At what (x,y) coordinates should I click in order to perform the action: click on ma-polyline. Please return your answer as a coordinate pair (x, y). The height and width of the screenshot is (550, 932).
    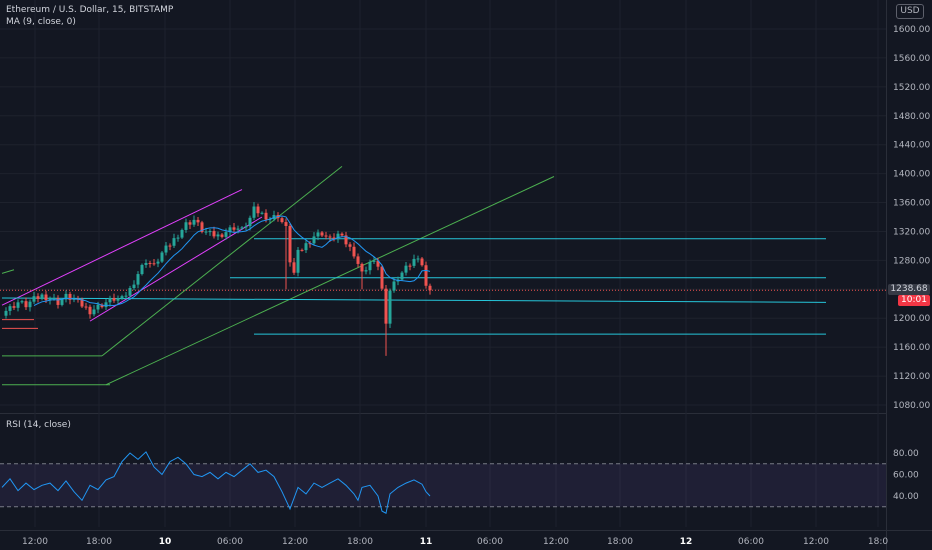
    Looking at the image, I should click on (232, 261).